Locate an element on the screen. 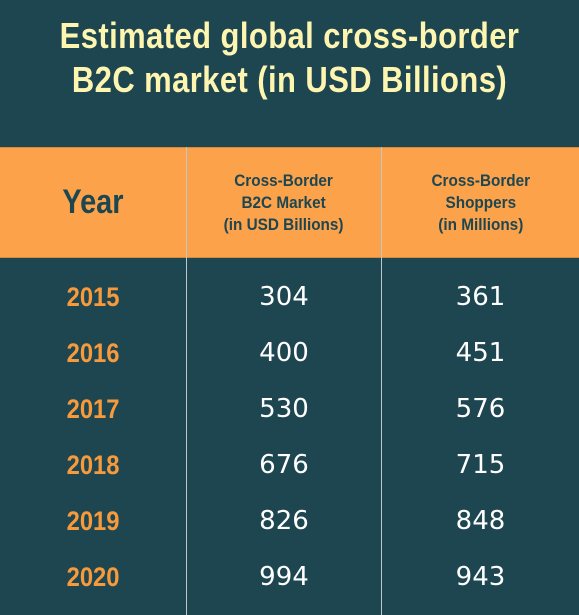 Image resolution: width=579 pixels, height=615 pixels. shoppers-value-cell: 576 is located at coordinates (480, 409).